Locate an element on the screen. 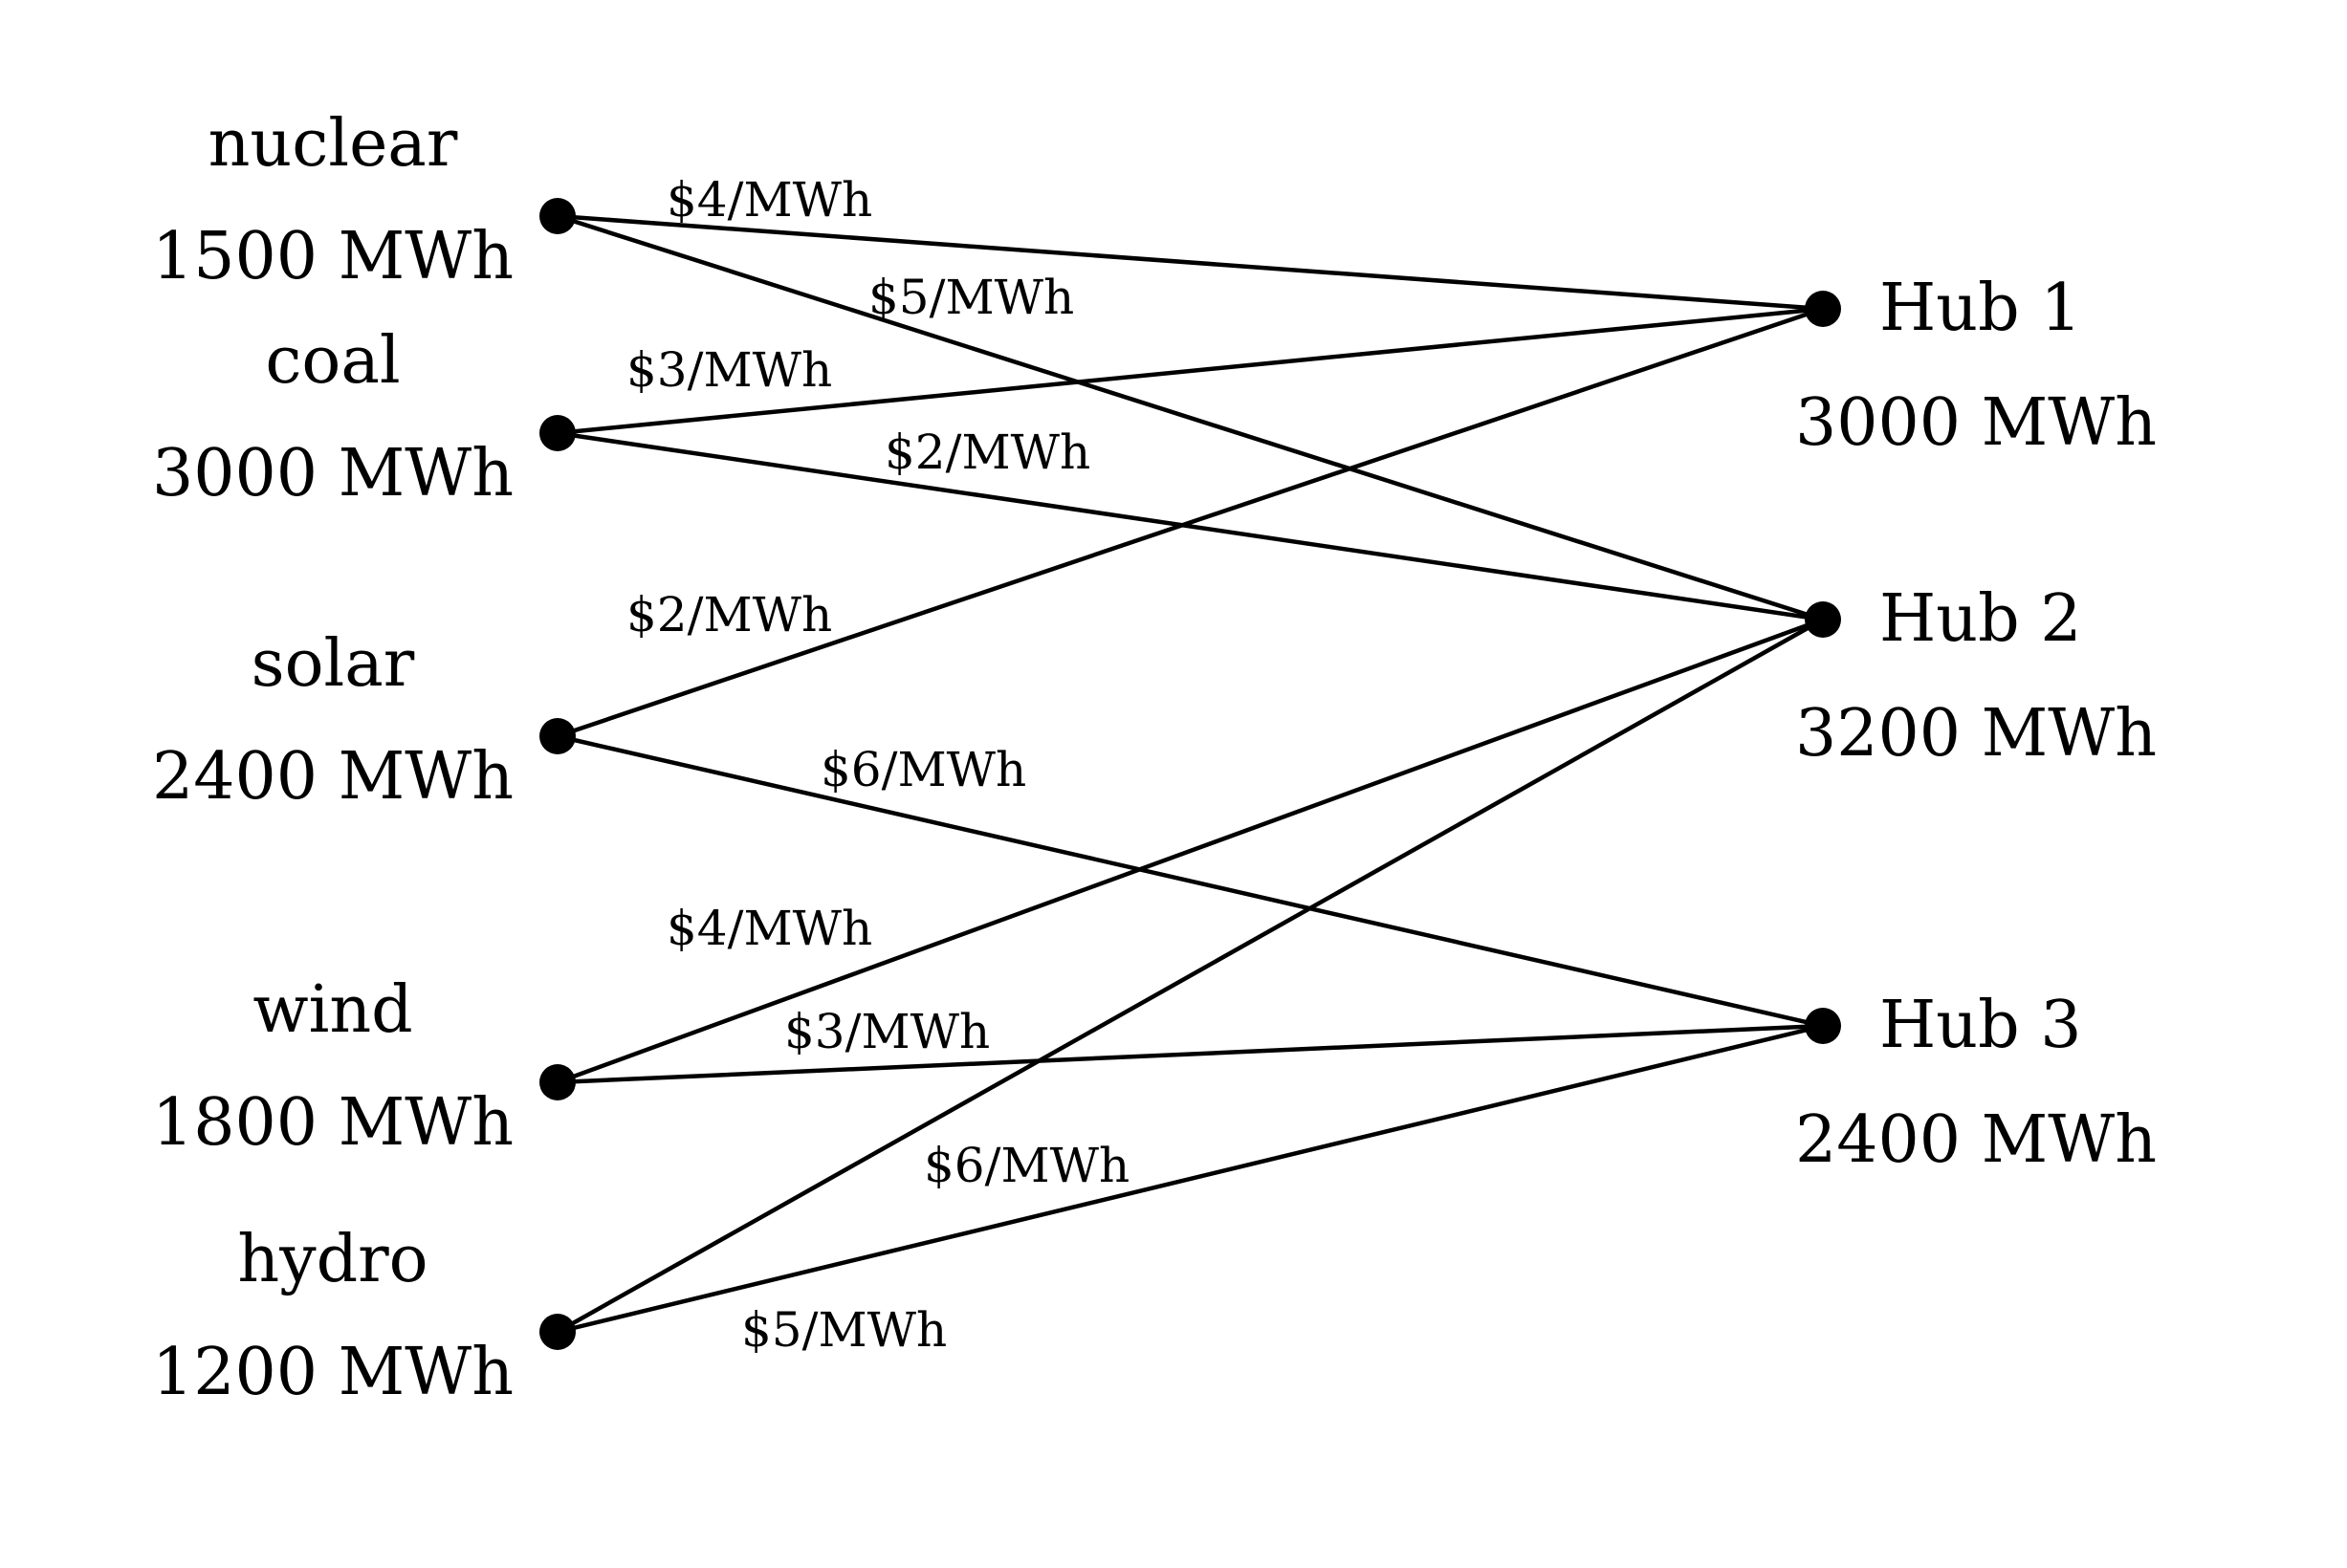 This screenshot has width=2347, height=1568. source-node-coal: coal 3000 MWh is located at coordinates (364, 417).